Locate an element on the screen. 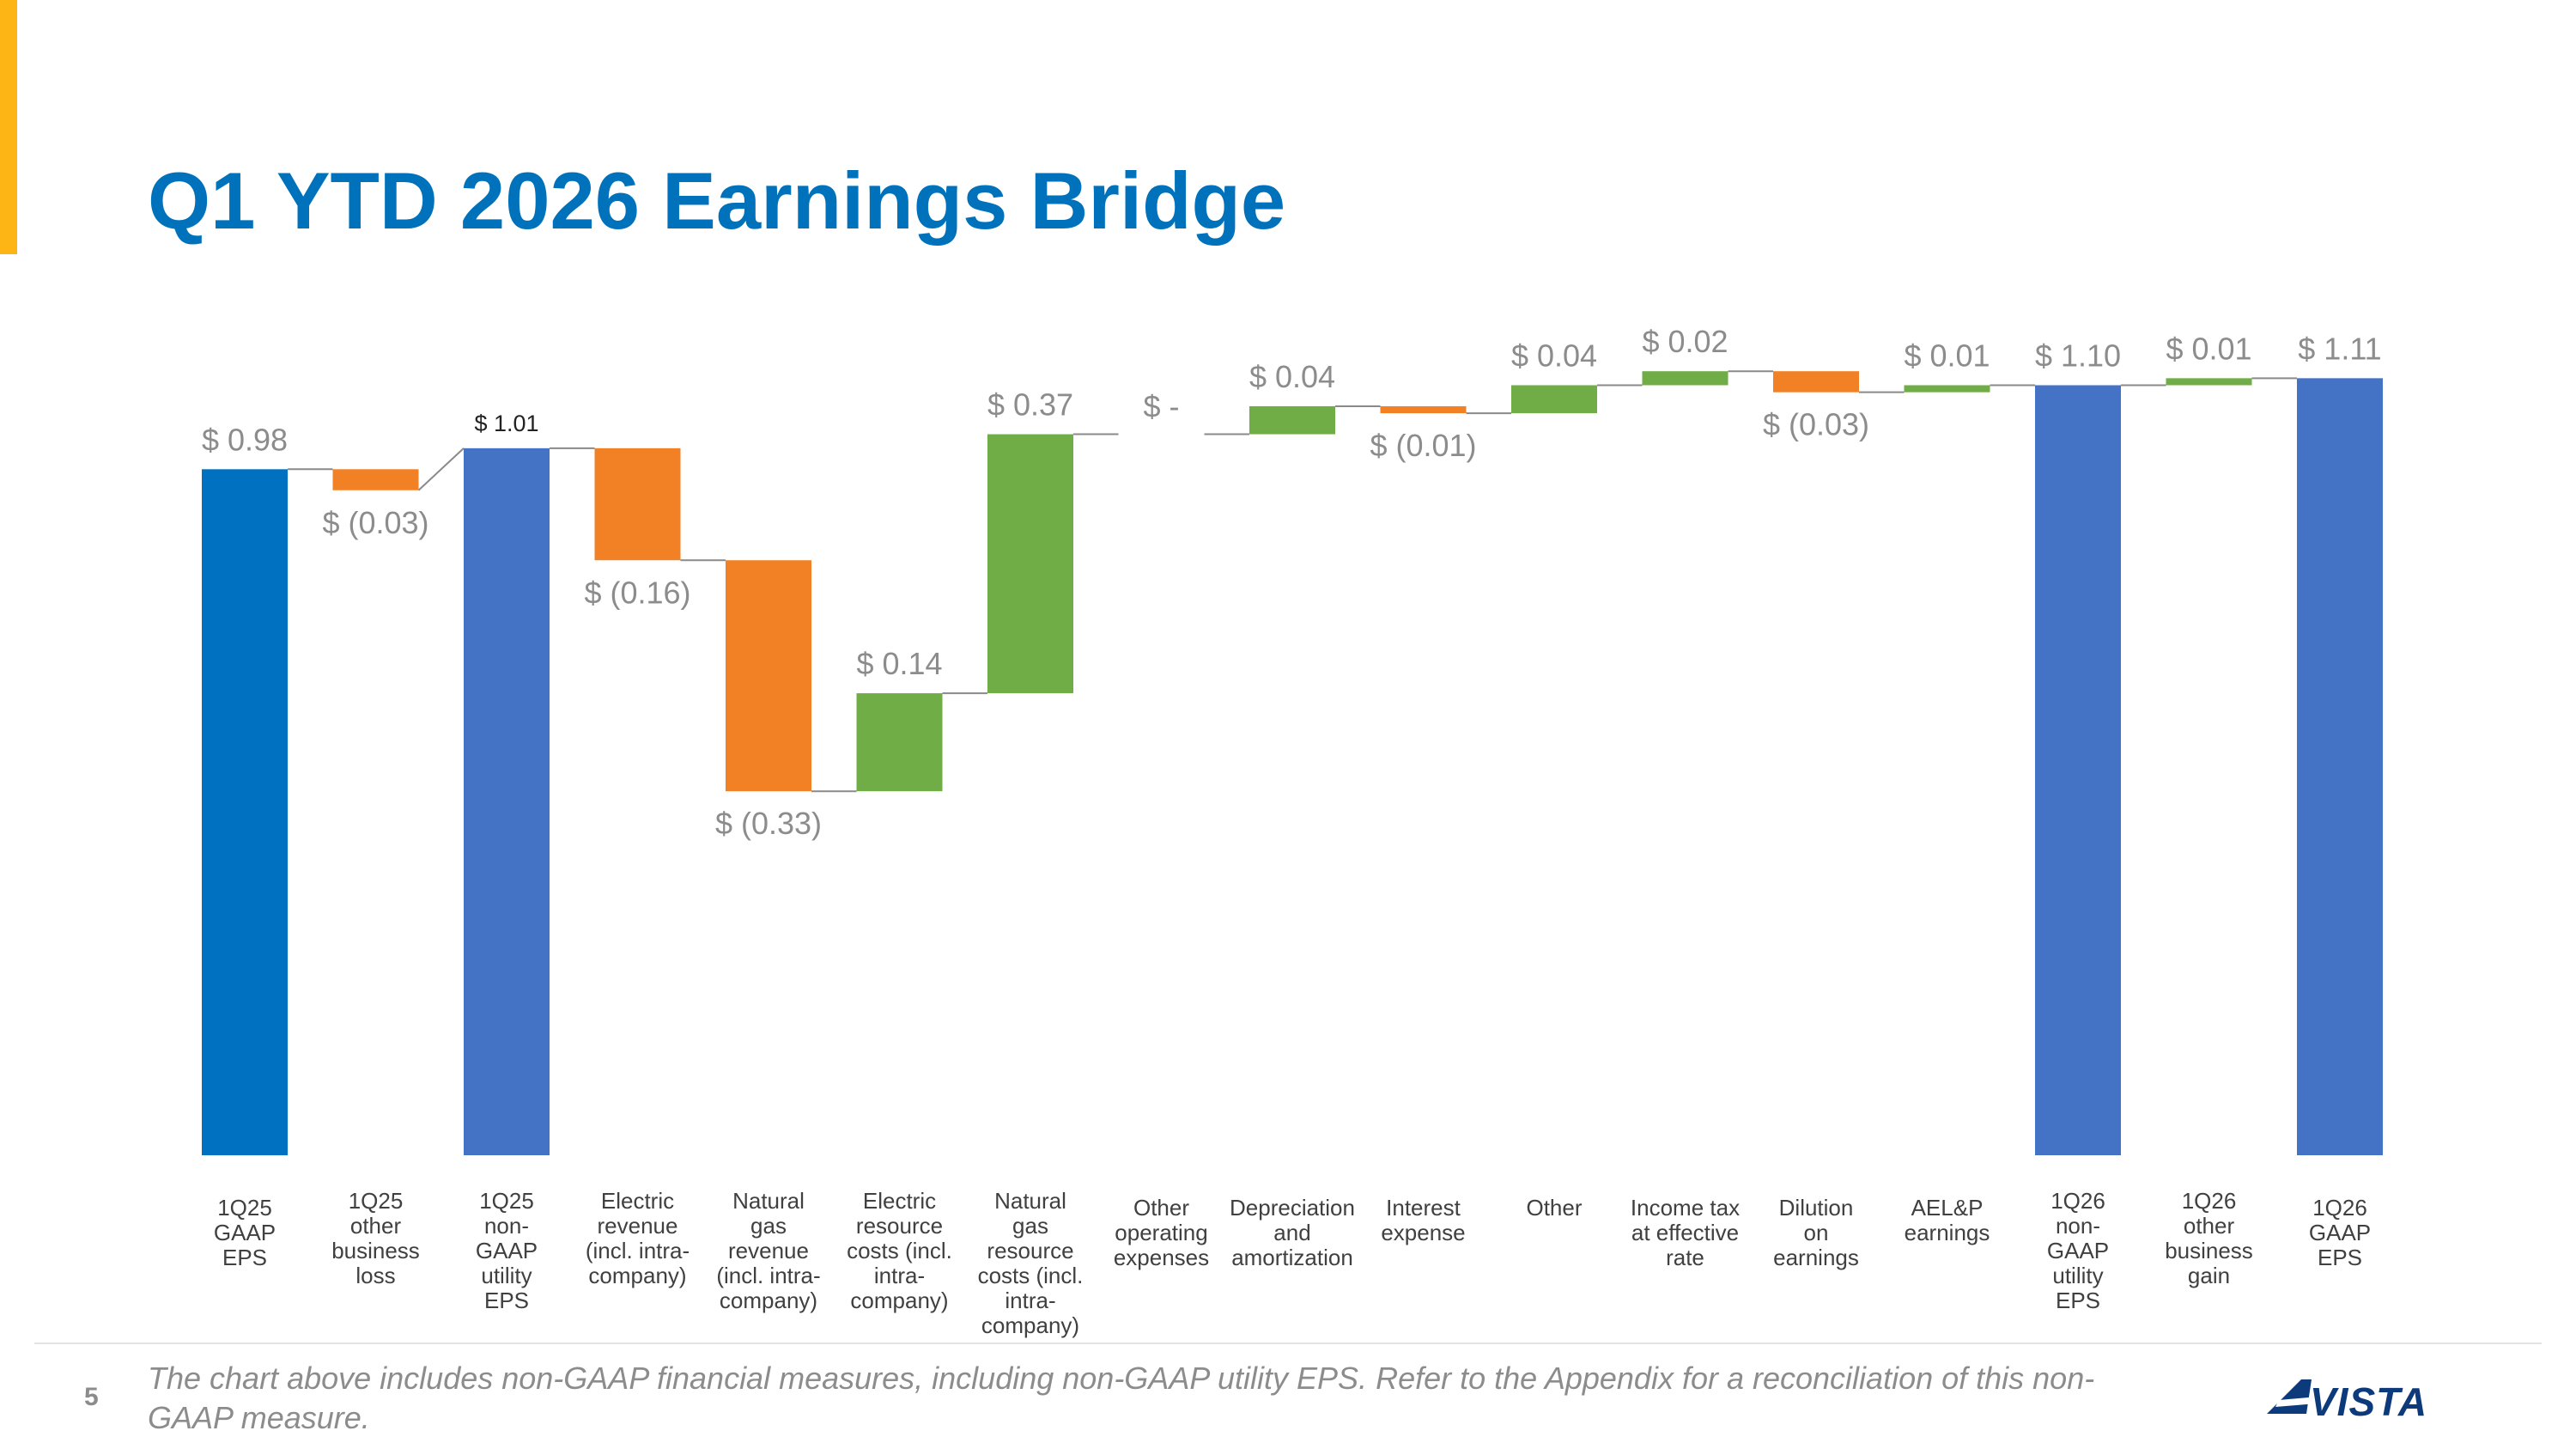 Image resolution: width=2576 pixels, height=1449 pixels. category-label-5: Natural gas revenue (incl. intra-company) is located at coordinates (768, 1250).